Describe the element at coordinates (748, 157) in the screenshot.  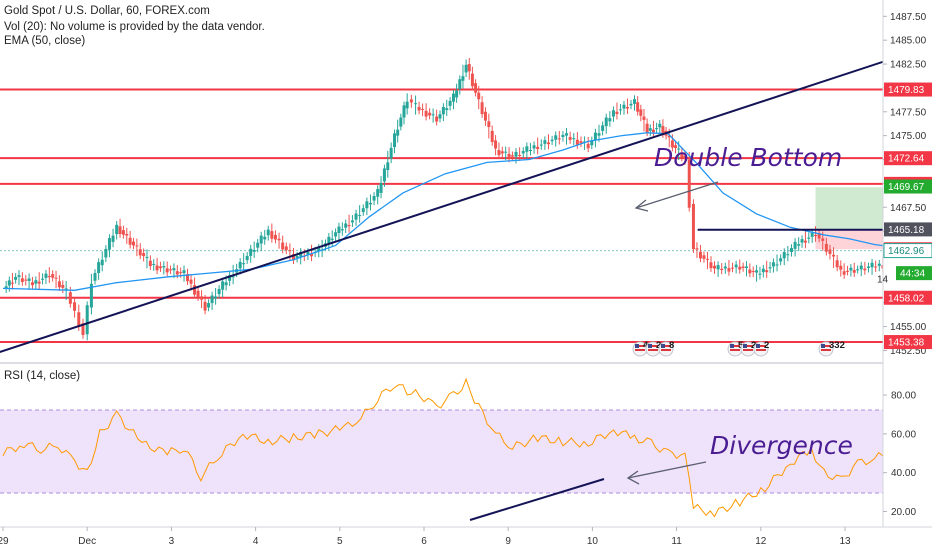
I see `double-bottom-annotation: Double Bottom` at that location.